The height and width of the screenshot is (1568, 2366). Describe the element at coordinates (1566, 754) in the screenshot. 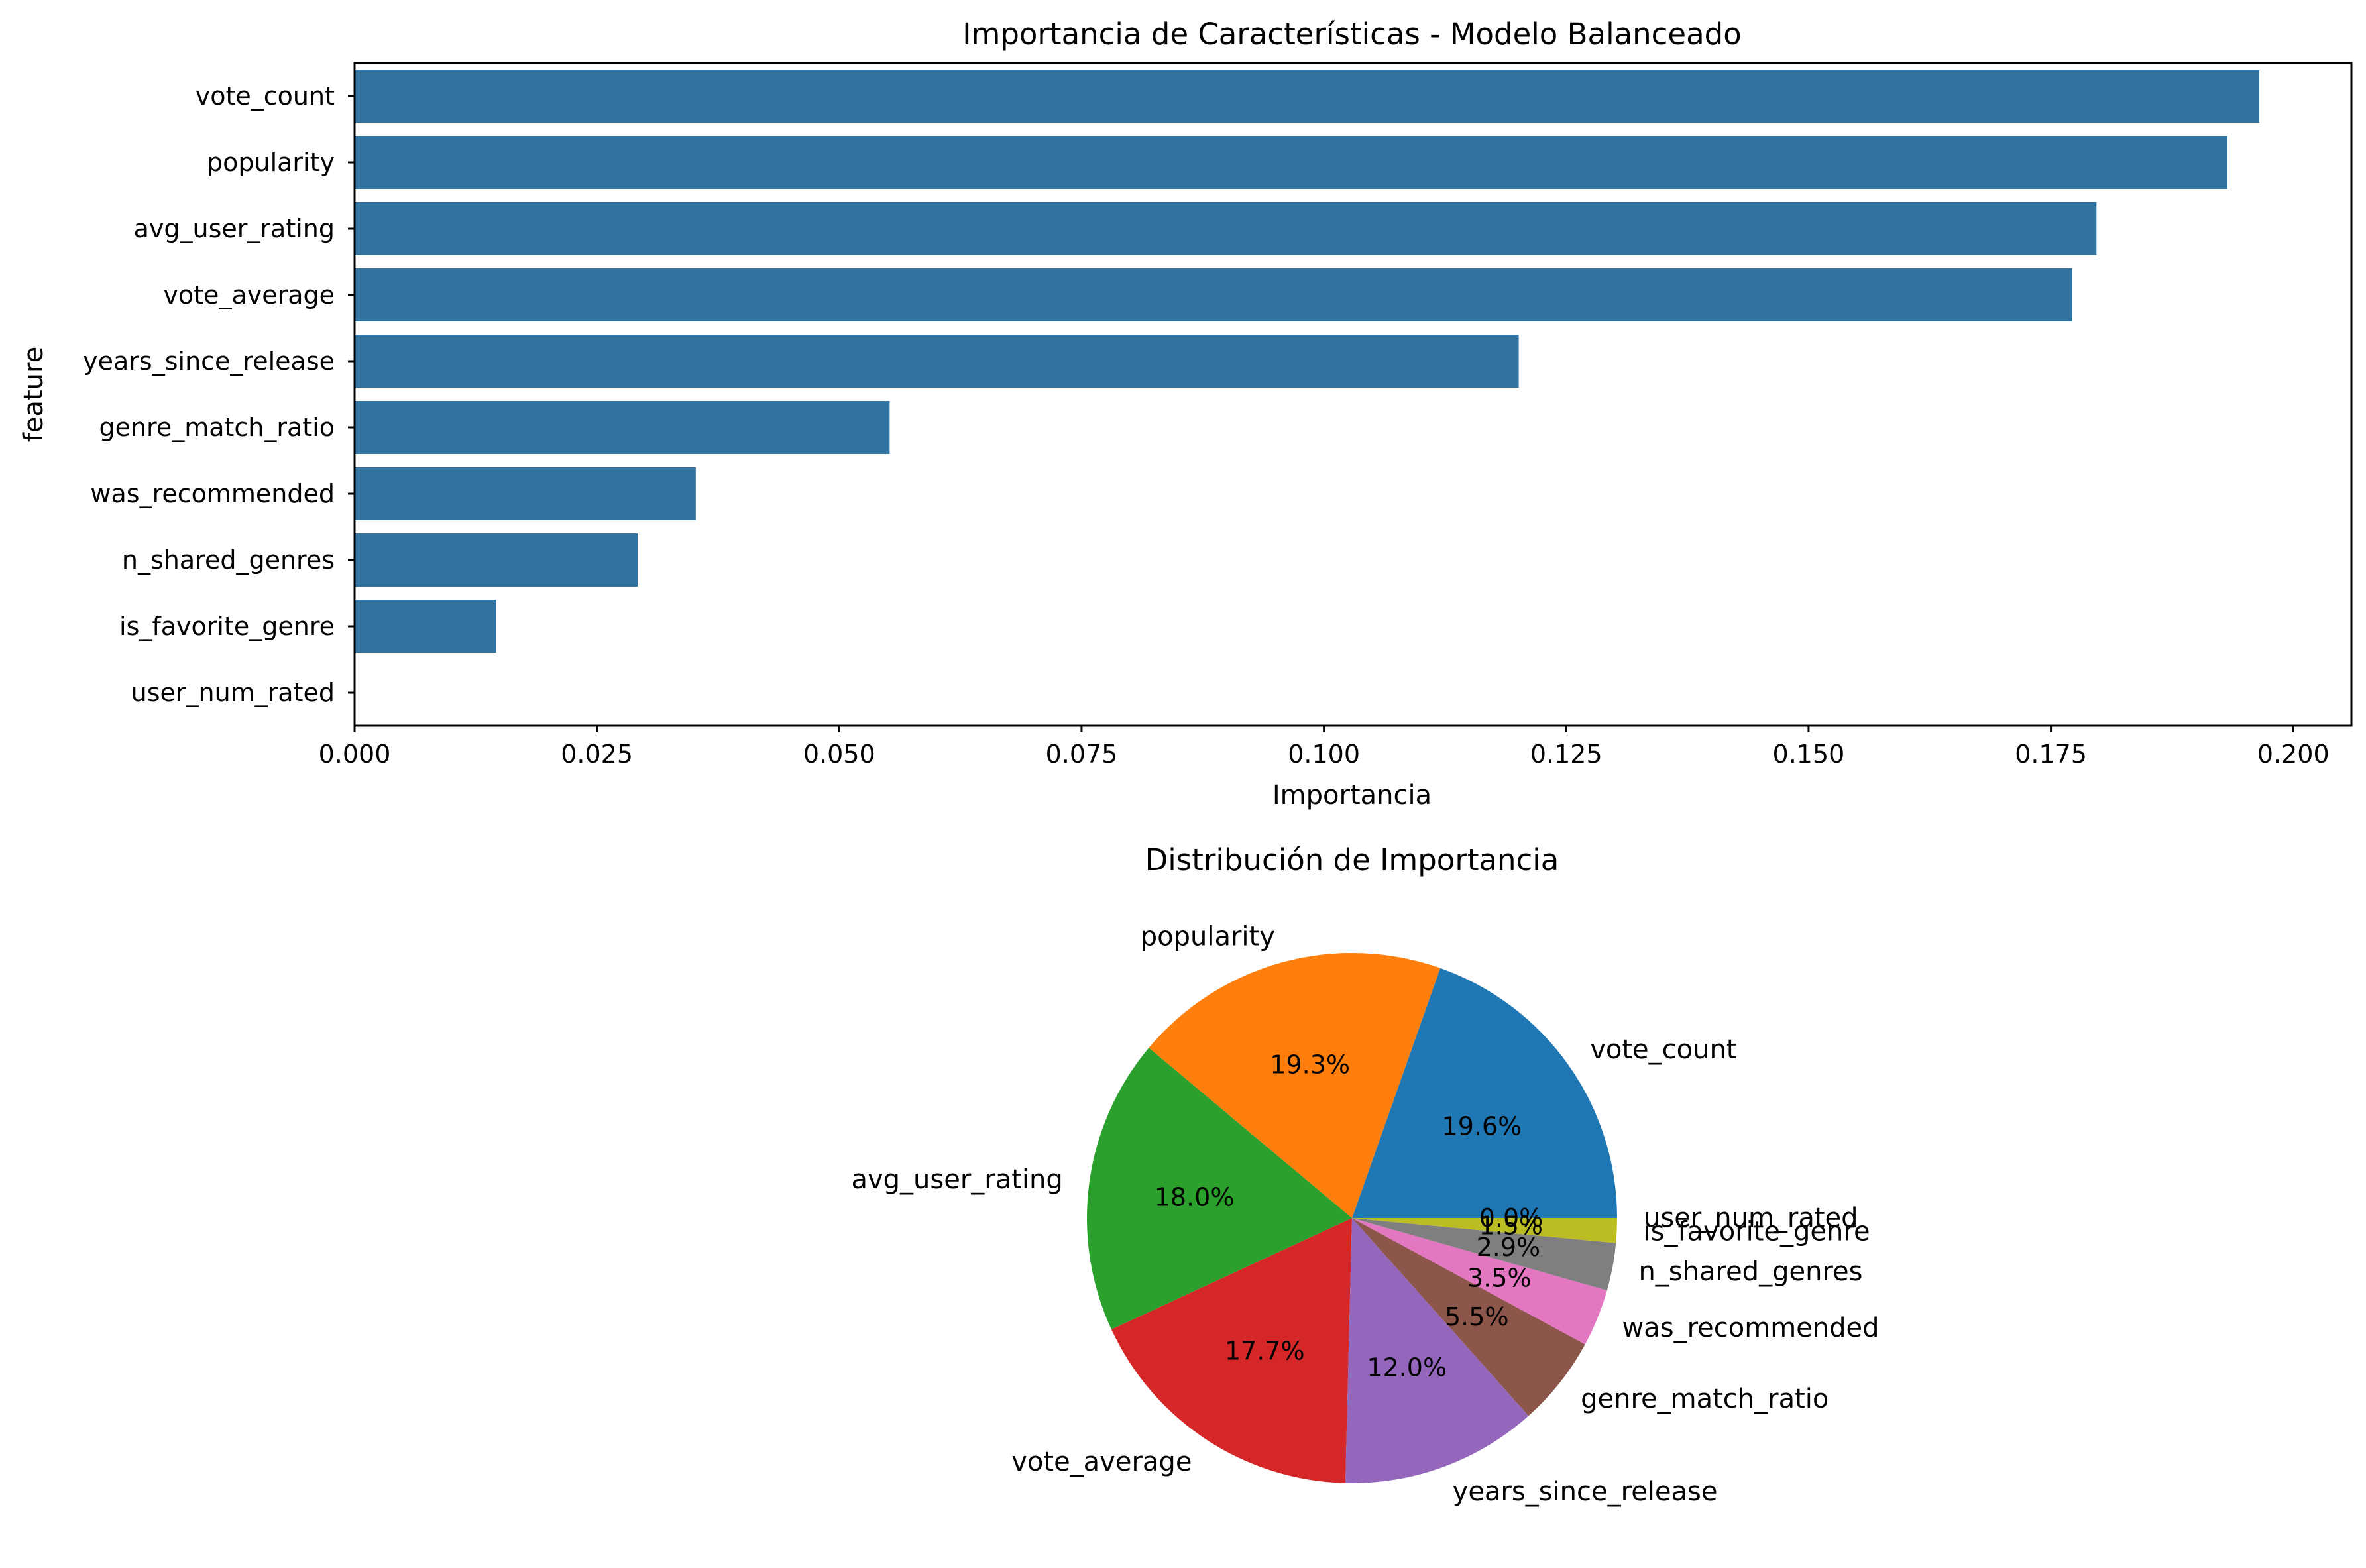

I see `x-tick-label: 0.125` at that location.